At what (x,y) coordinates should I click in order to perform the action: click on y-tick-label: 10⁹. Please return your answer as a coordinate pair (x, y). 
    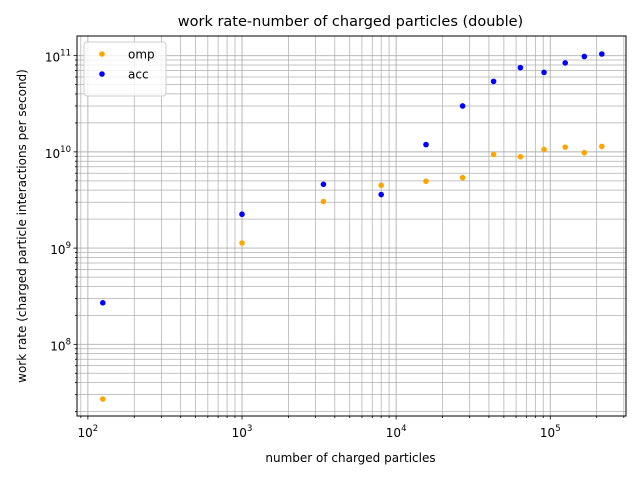
    Looking at the image, I should click on (60, 249).